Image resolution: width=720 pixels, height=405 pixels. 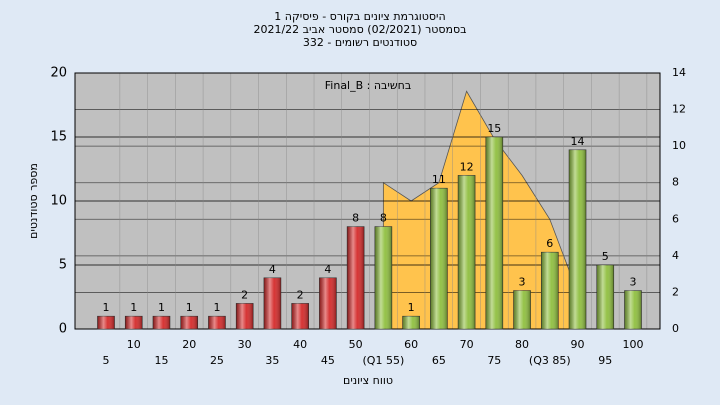 I want to click on x-axis-label: טווח ציונים, so click(x=368, y=380).